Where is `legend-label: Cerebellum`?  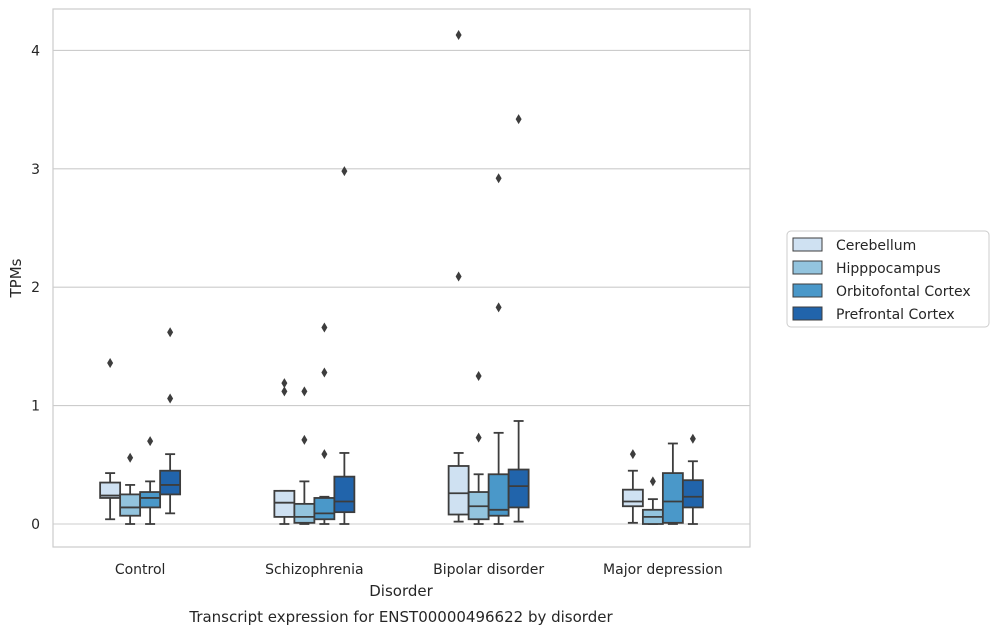 legend-label: Cerebellum is located at coordinates (876, 246).